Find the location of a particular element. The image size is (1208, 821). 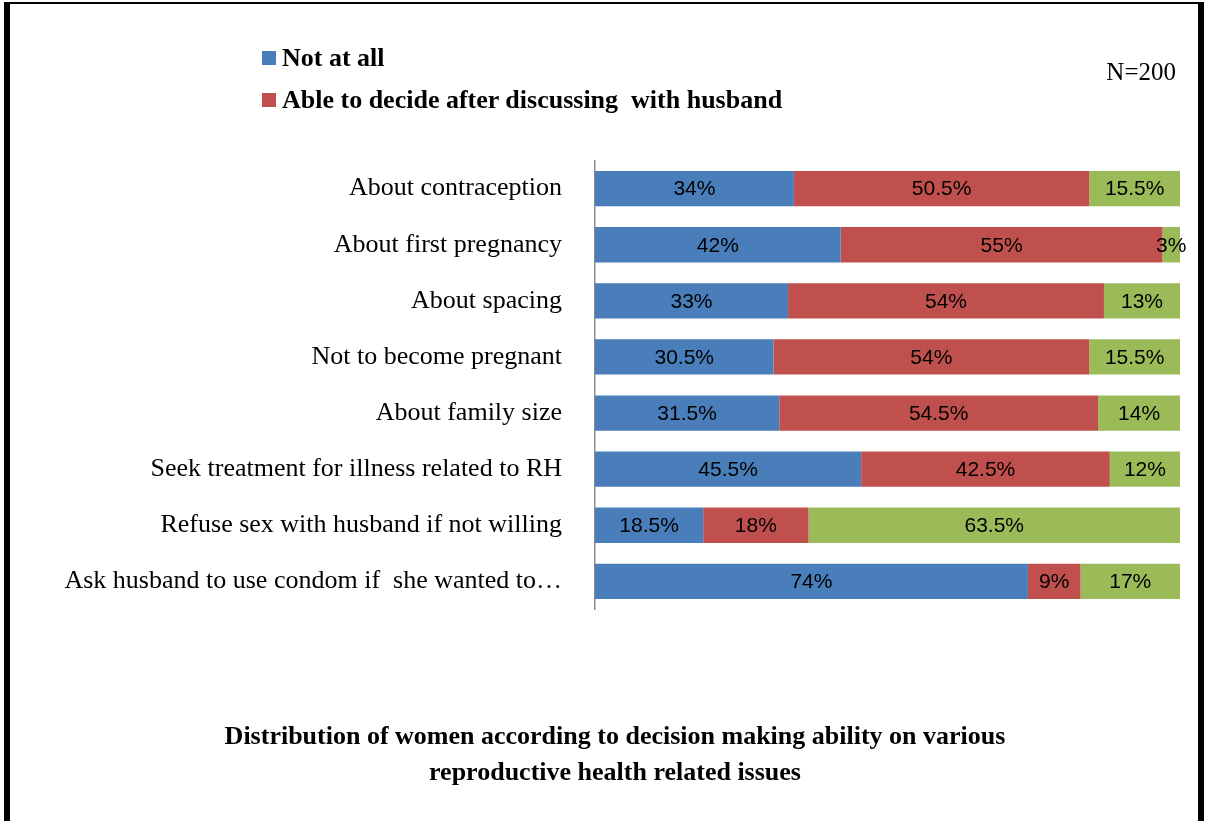

data-label: 12% is located at coordinates (1144, 468).